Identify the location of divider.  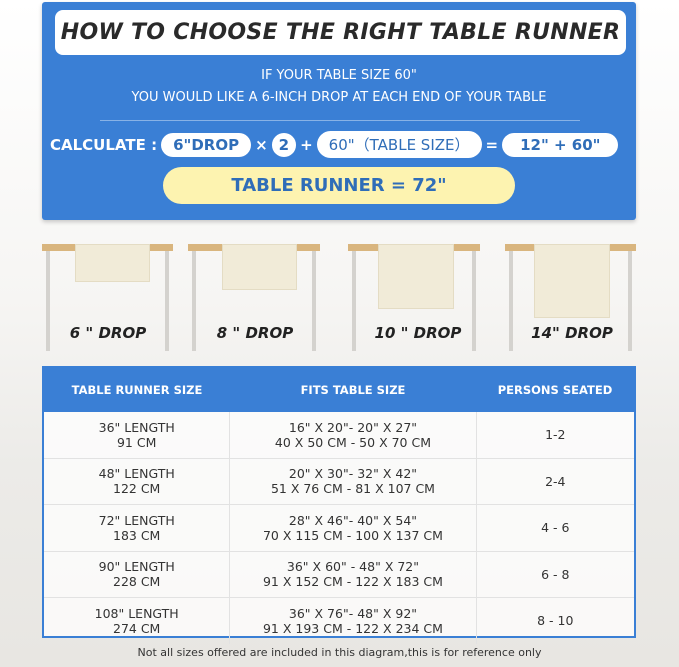
(340, 120).